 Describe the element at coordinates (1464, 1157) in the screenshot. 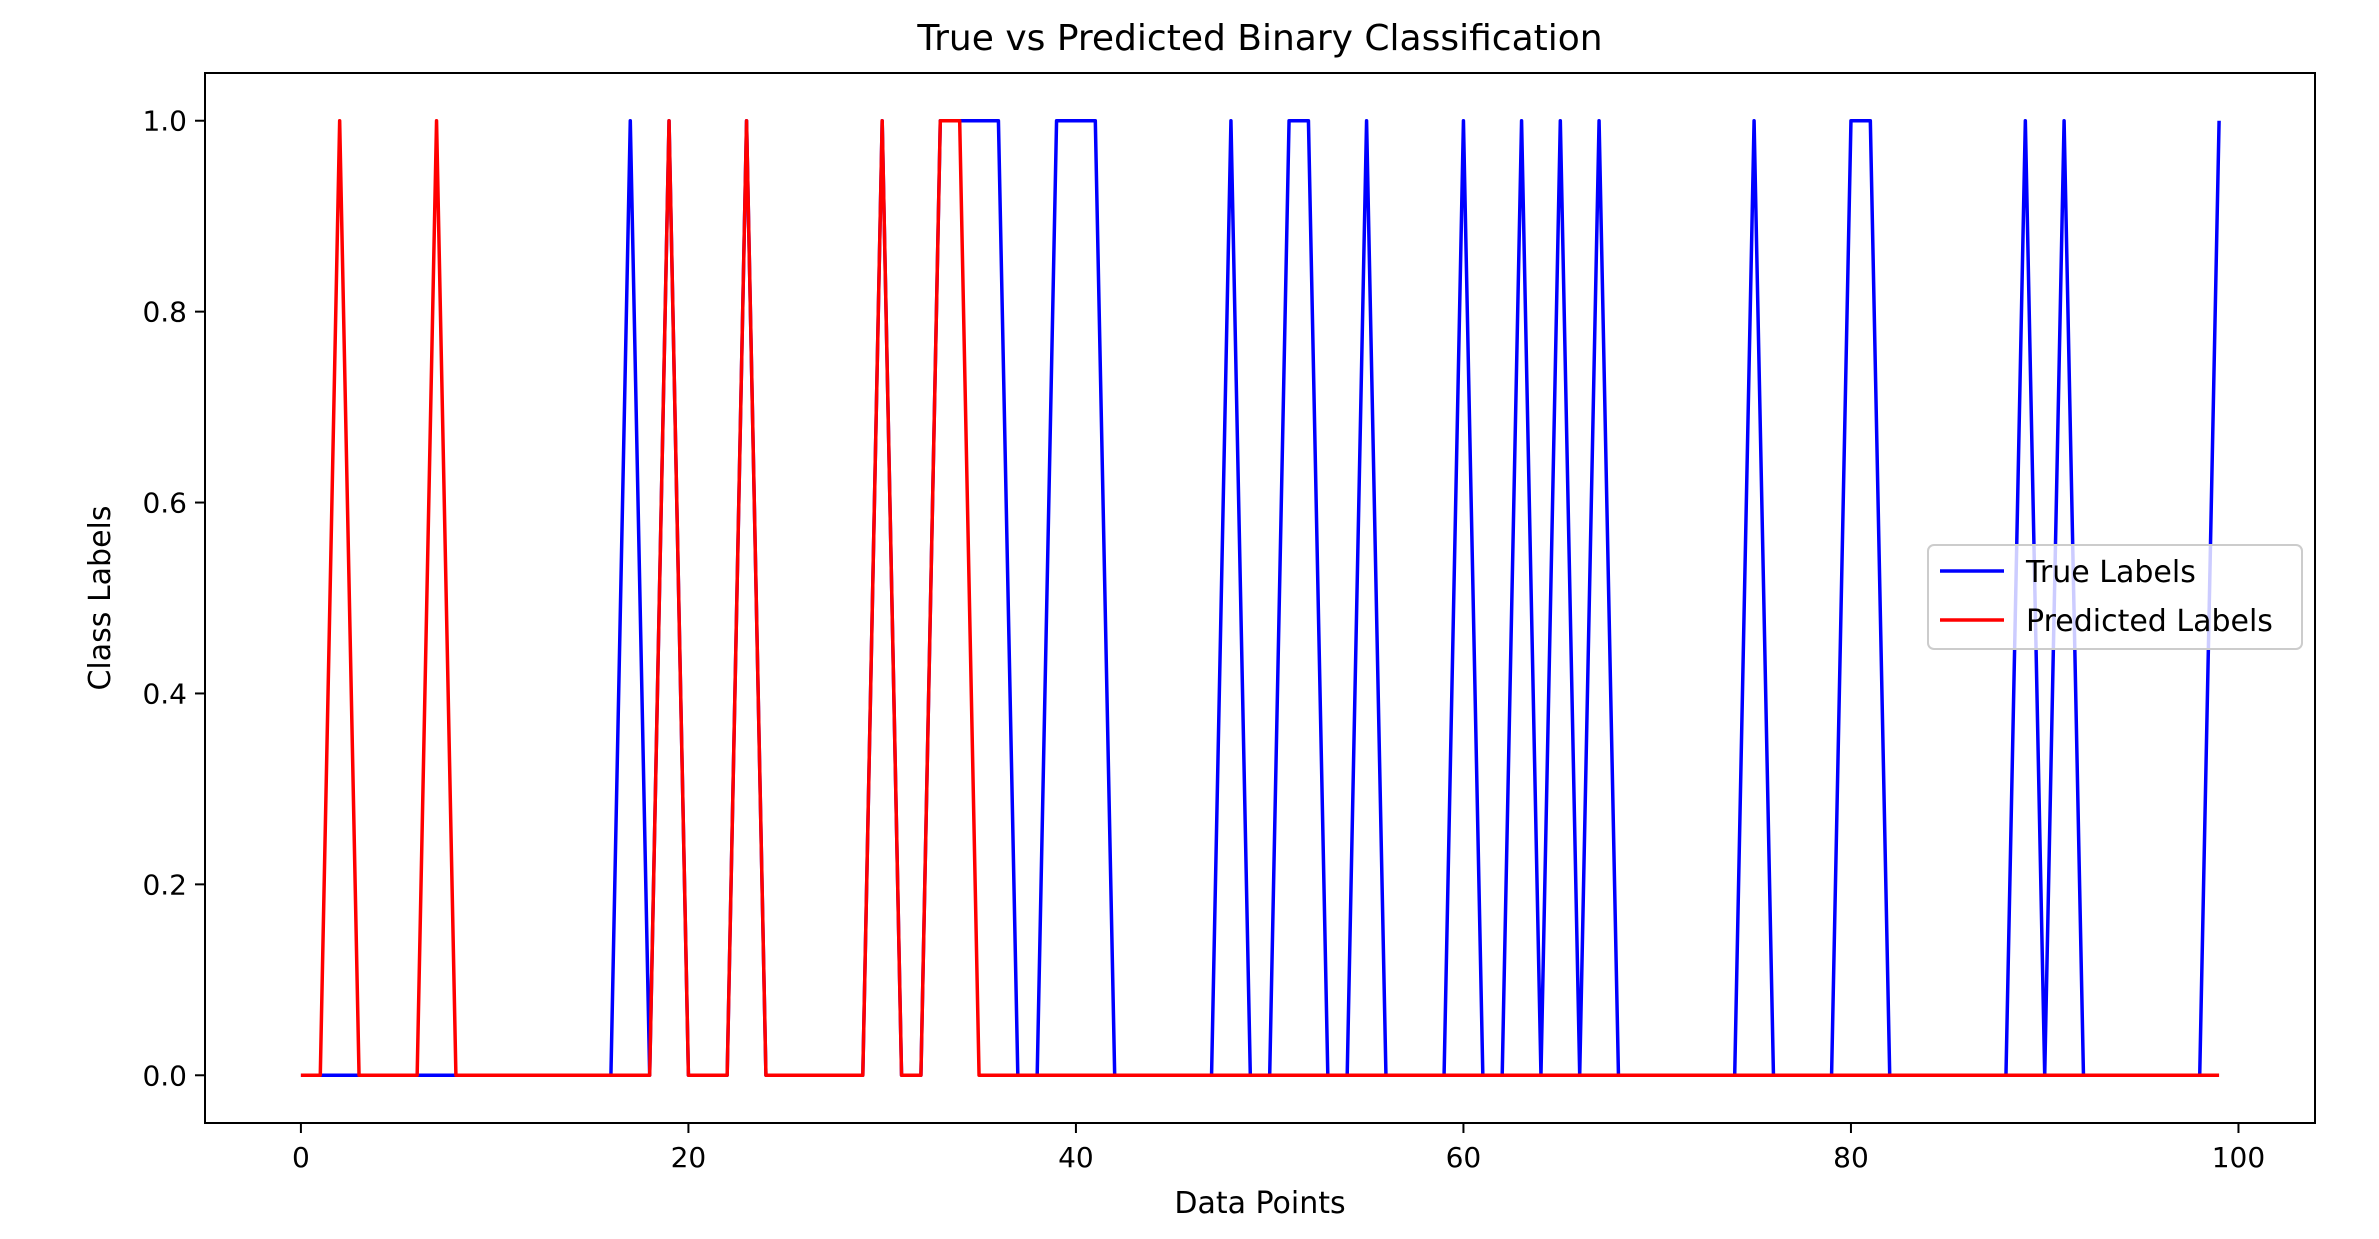

I see `x-tick-label: 60` at that location.